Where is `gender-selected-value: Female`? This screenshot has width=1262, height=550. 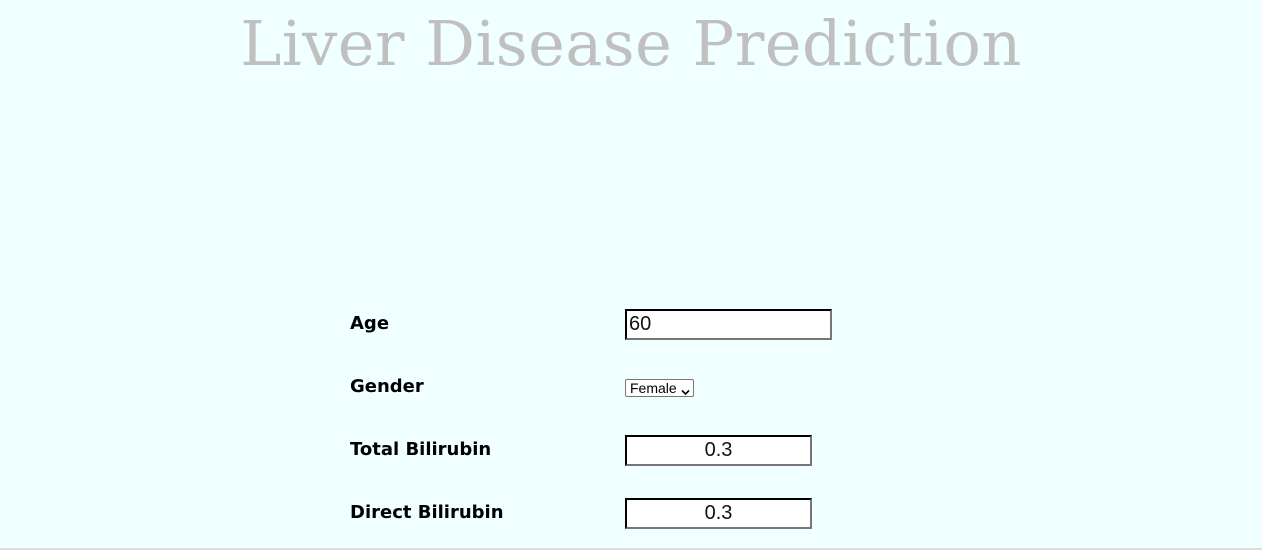 gender-selected-value: Female is located at coordinates (653, 388).